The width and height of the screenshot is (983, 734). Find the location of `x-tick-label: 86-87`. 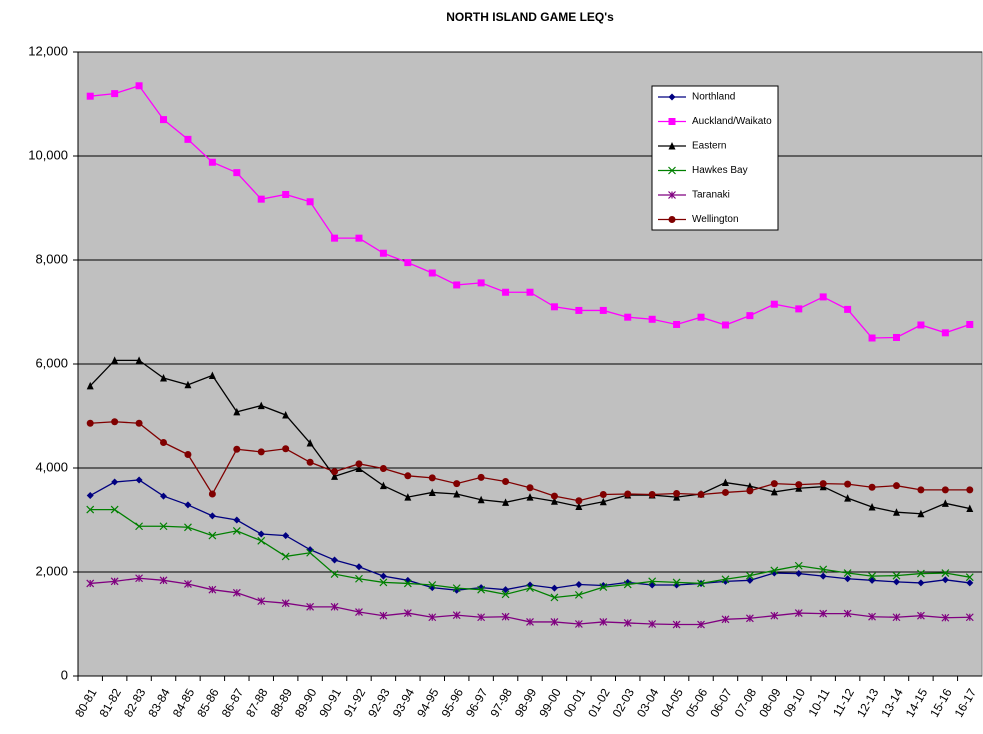

x-tick-label: 86-87 is located at coordinates (233, 703).